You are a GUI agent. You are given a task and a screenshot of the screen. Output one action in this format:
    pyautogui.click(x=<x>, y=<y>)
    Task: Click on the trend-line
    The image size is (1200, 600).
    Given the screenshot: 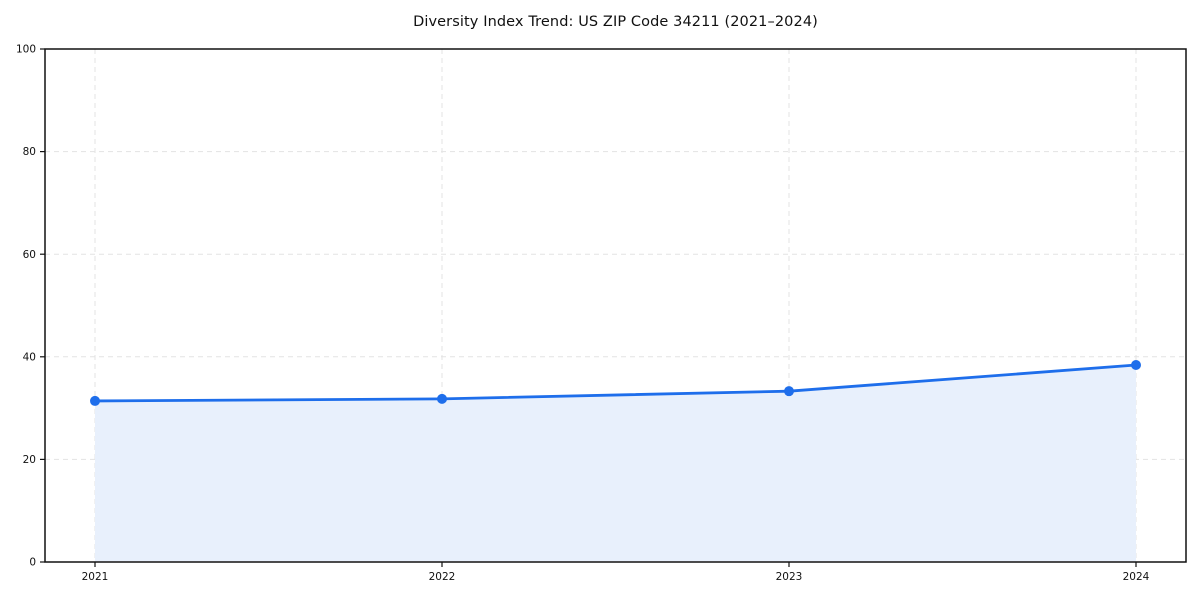 What is the action you would take?
    pyautogui.click(x=615, y=383)
    